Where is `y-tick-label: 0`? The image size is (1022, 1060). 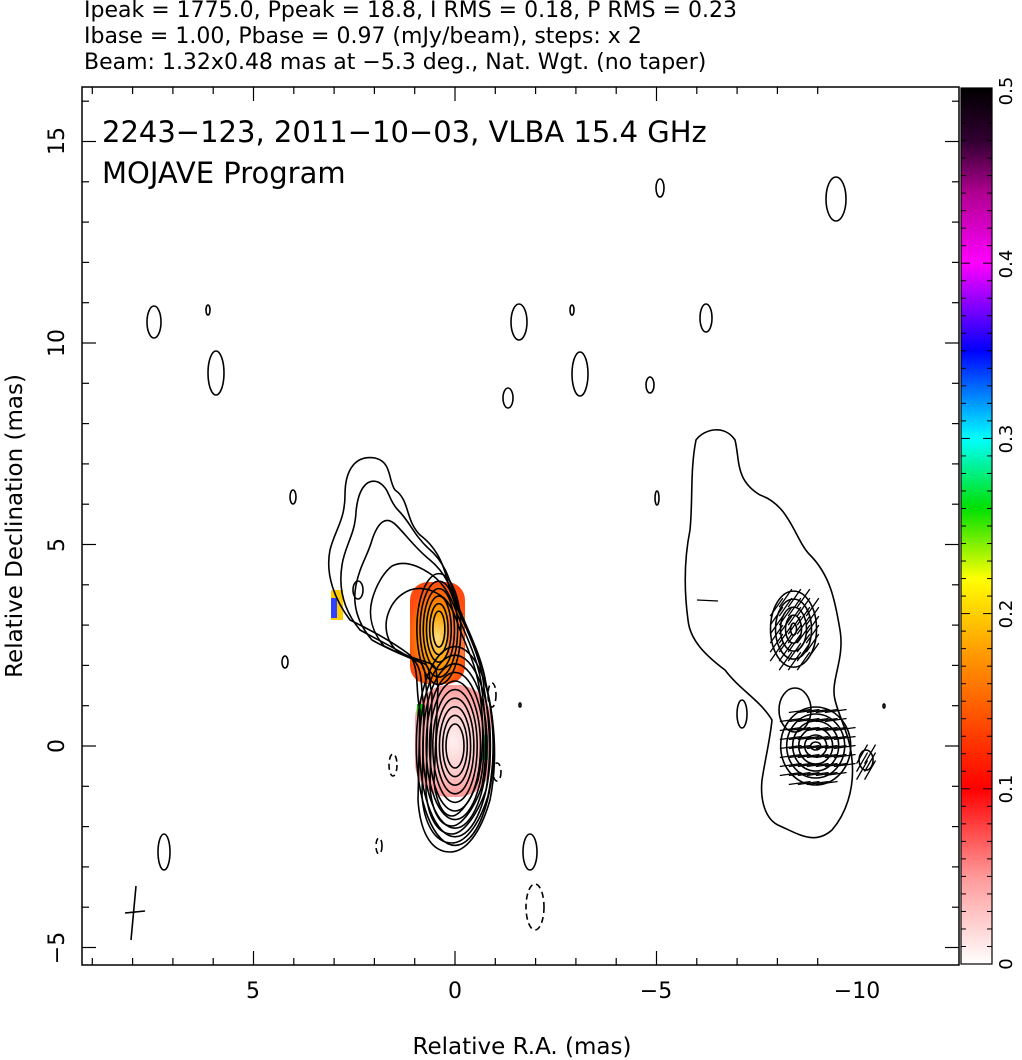 y-tick-label: 0 is located at coordinates (57, 746).